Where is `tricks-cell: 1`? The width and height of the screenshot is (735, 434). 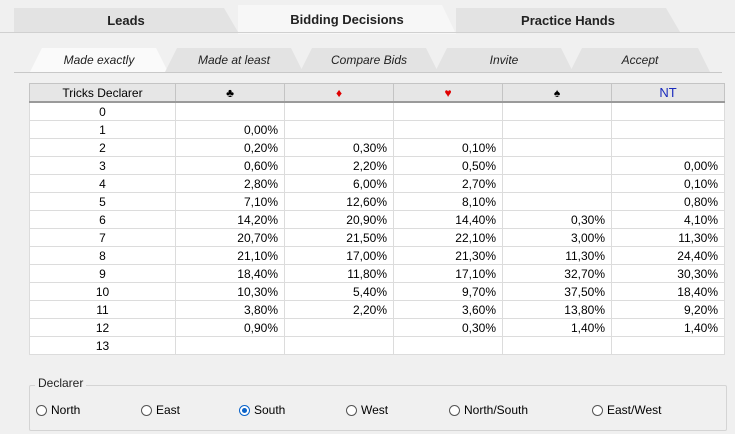
tricks-cell: 1 is located at coordinates (102, 129).